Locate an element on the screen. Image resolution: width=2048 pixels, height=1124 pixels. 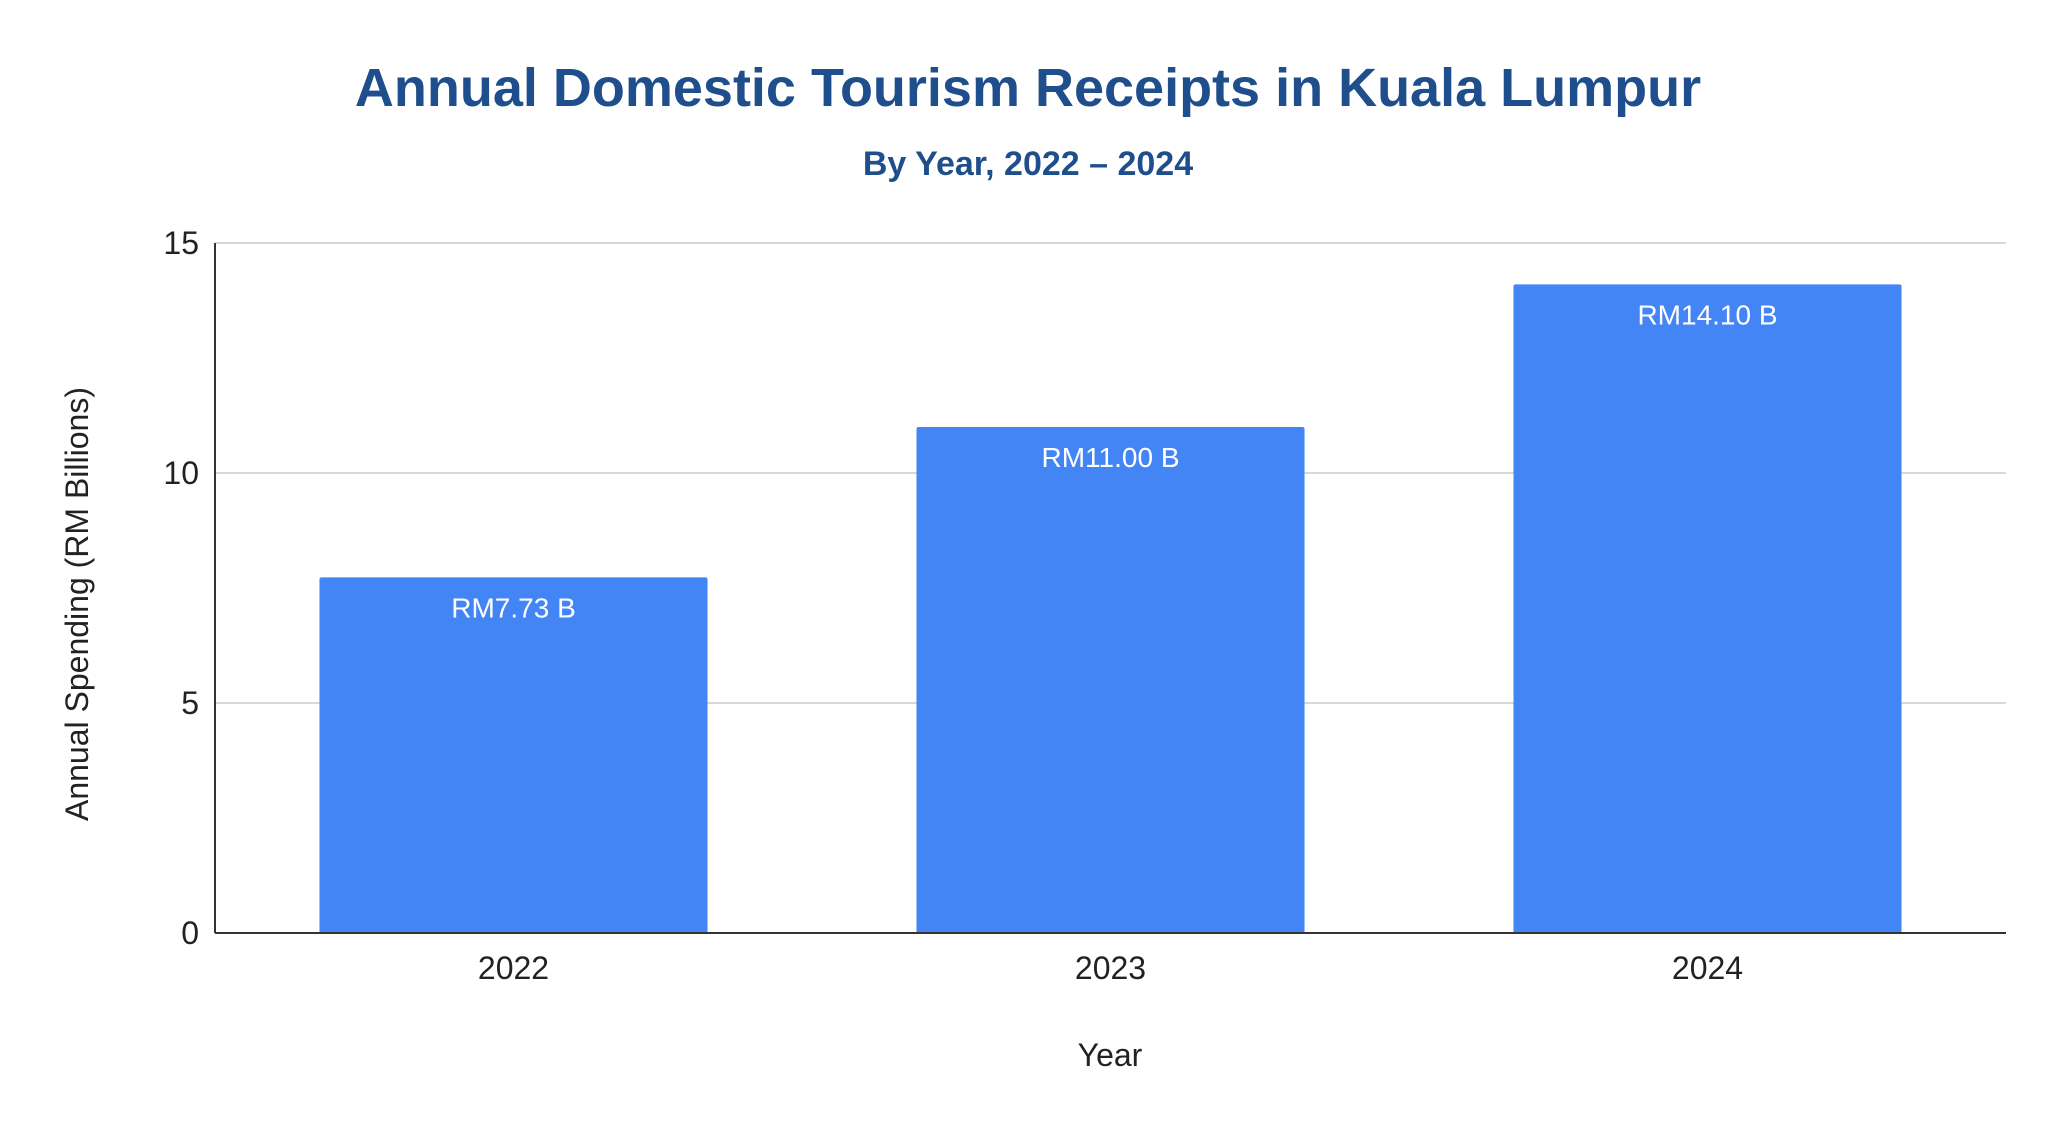
y-tick-label: 5 is located at coordinates (190, 703).